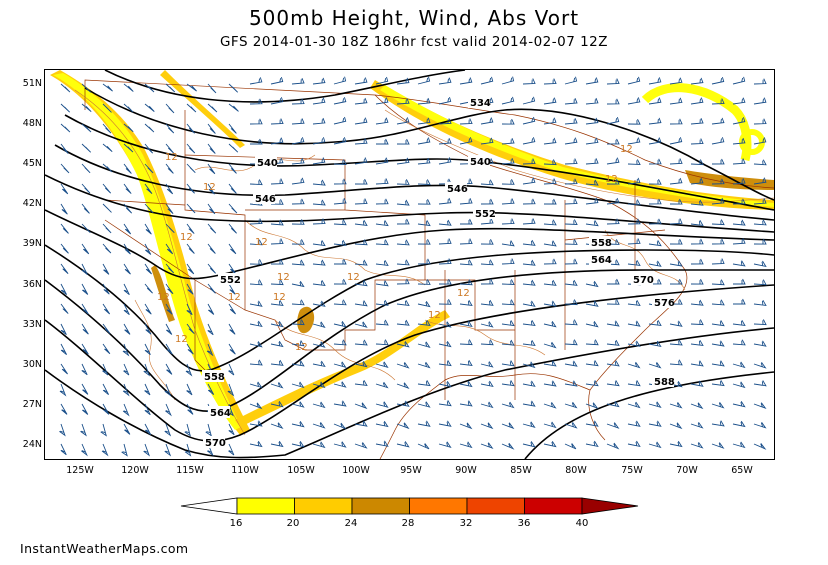  What do you see at coordinates (135, 470) in the screenshot?
I see `lon-label: 120W` at bounding box center [135, 470].